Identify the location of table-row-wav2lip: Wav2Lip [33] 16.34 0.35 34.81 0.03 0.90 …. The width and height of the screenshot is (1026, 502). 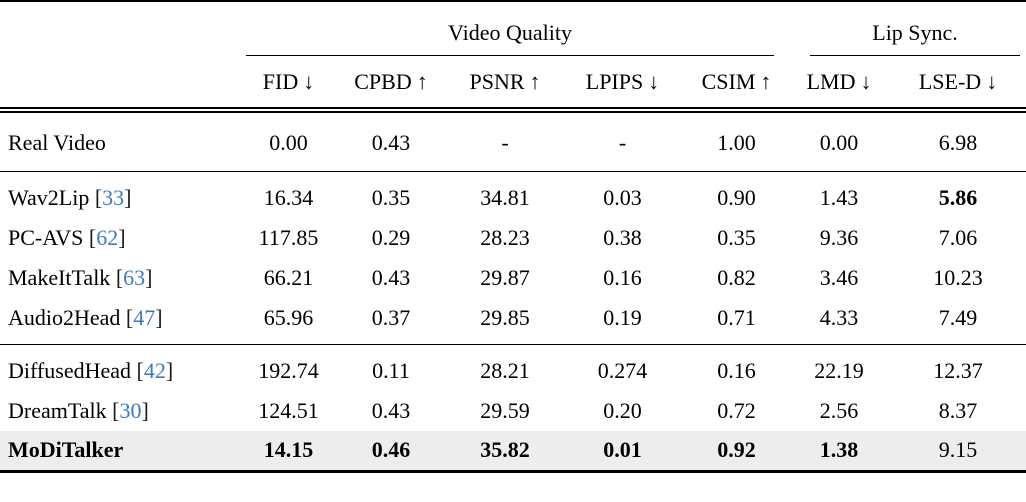
(513, 195).